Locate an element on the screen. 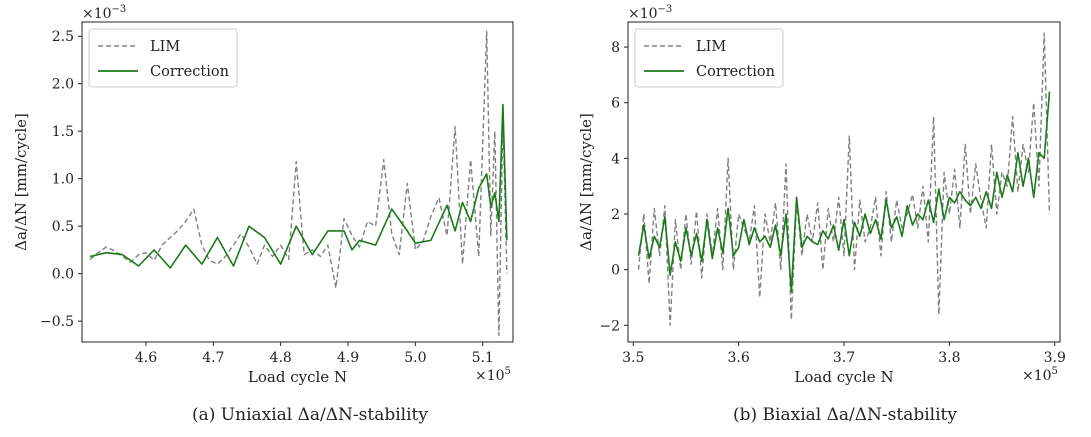  x-tick-label: 5.1 is located at coordinates (483, 358).